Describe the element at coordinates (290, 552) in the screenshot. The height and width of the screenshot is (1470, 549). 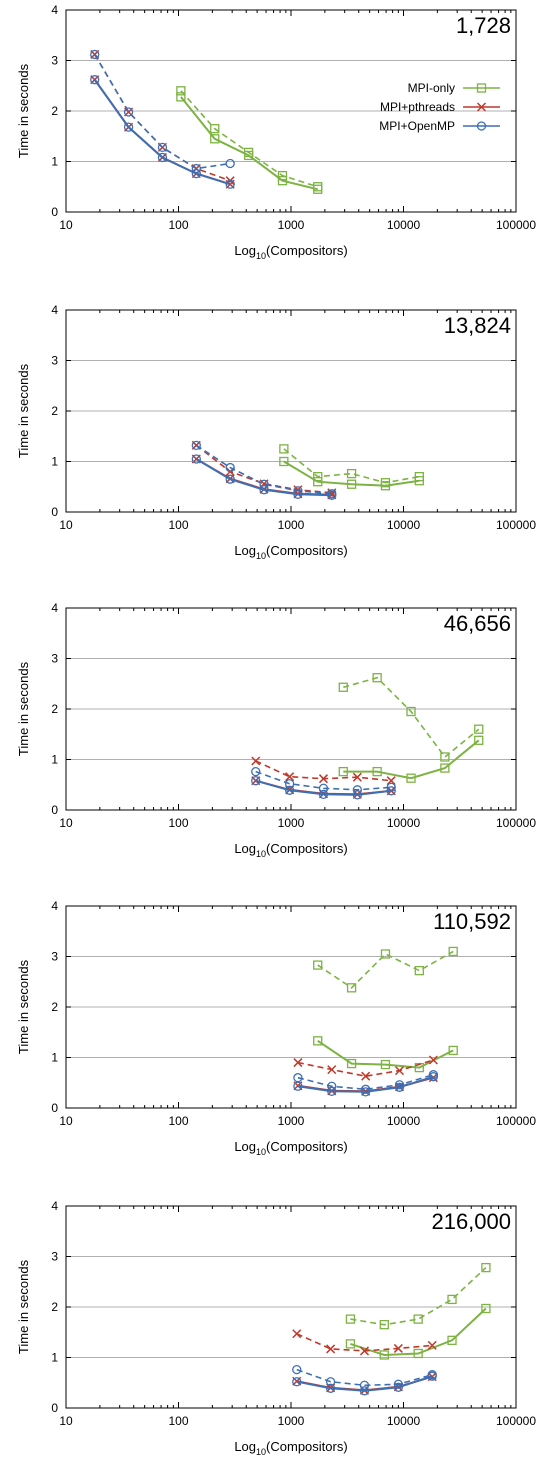
I see `x-axis-label: Log10(Compositors)` at that location.